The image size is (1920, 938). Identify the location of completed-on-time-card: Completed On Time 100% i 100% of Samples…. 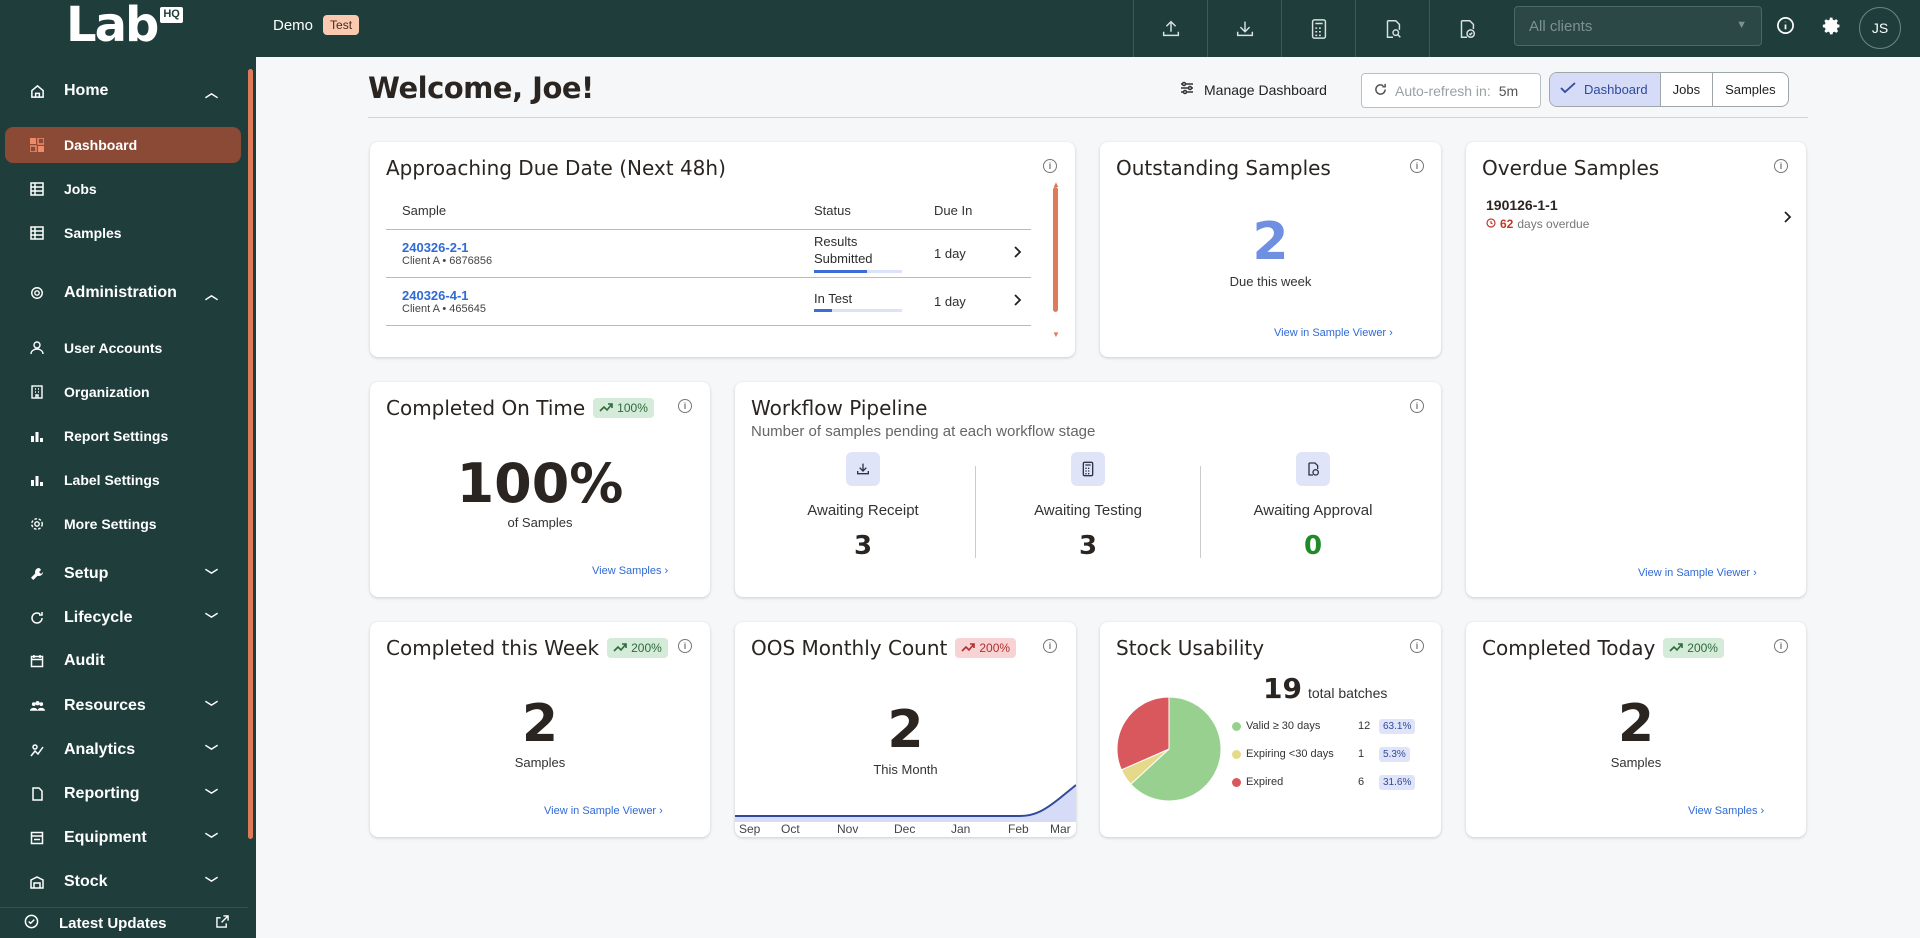
(540, 489).